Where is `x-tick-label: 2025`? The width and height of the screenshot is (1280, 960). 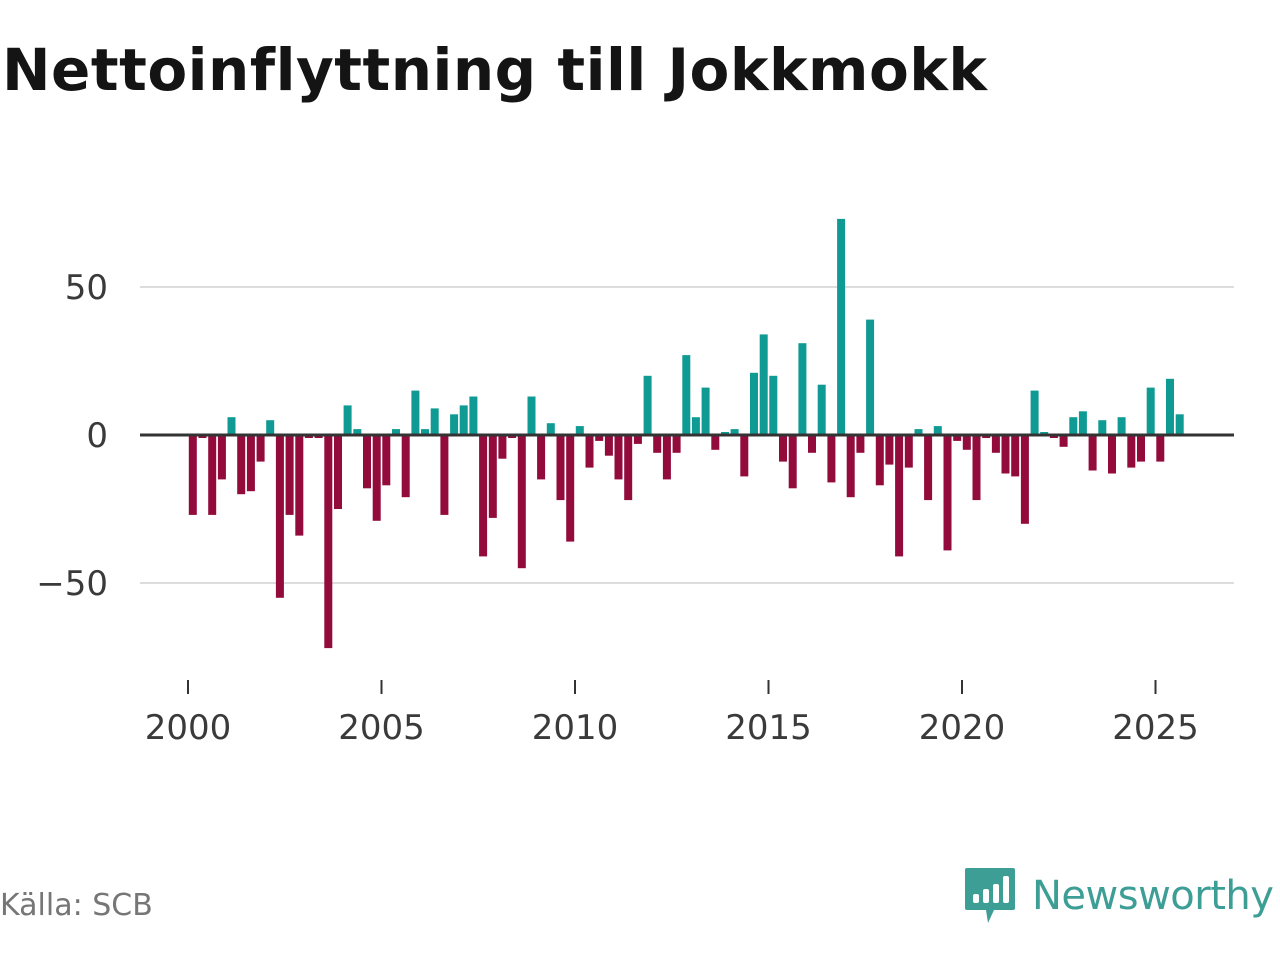 x-tick-label: 2025 is located at coordinates (1155, 728).